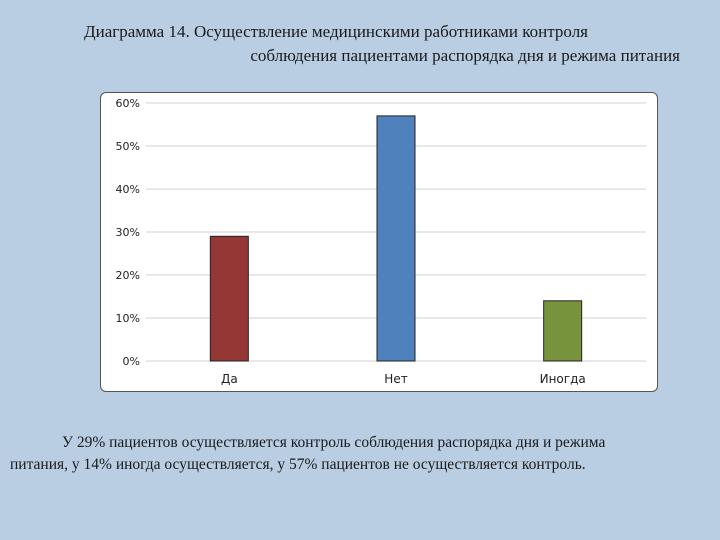 Image resolution: width=720 pixels, height=540 pixels. What do you see at coordinates (395, 379) in the screenshot?
I see `x-tick-label: Нет` at bounding box center [395, 379].